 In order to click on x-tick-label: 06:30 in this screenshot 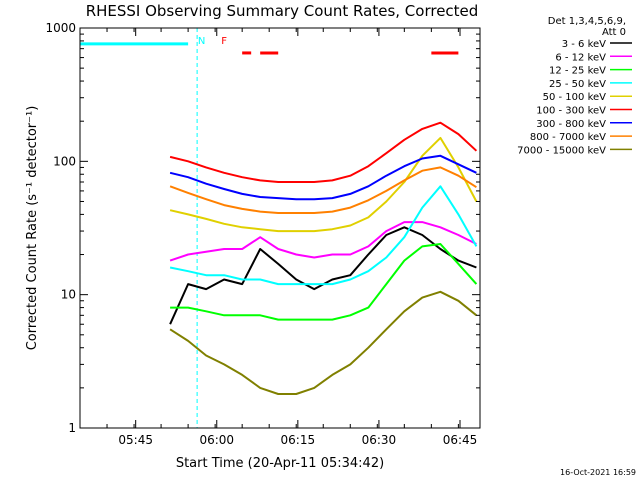, I will do `click(379, 440)`.